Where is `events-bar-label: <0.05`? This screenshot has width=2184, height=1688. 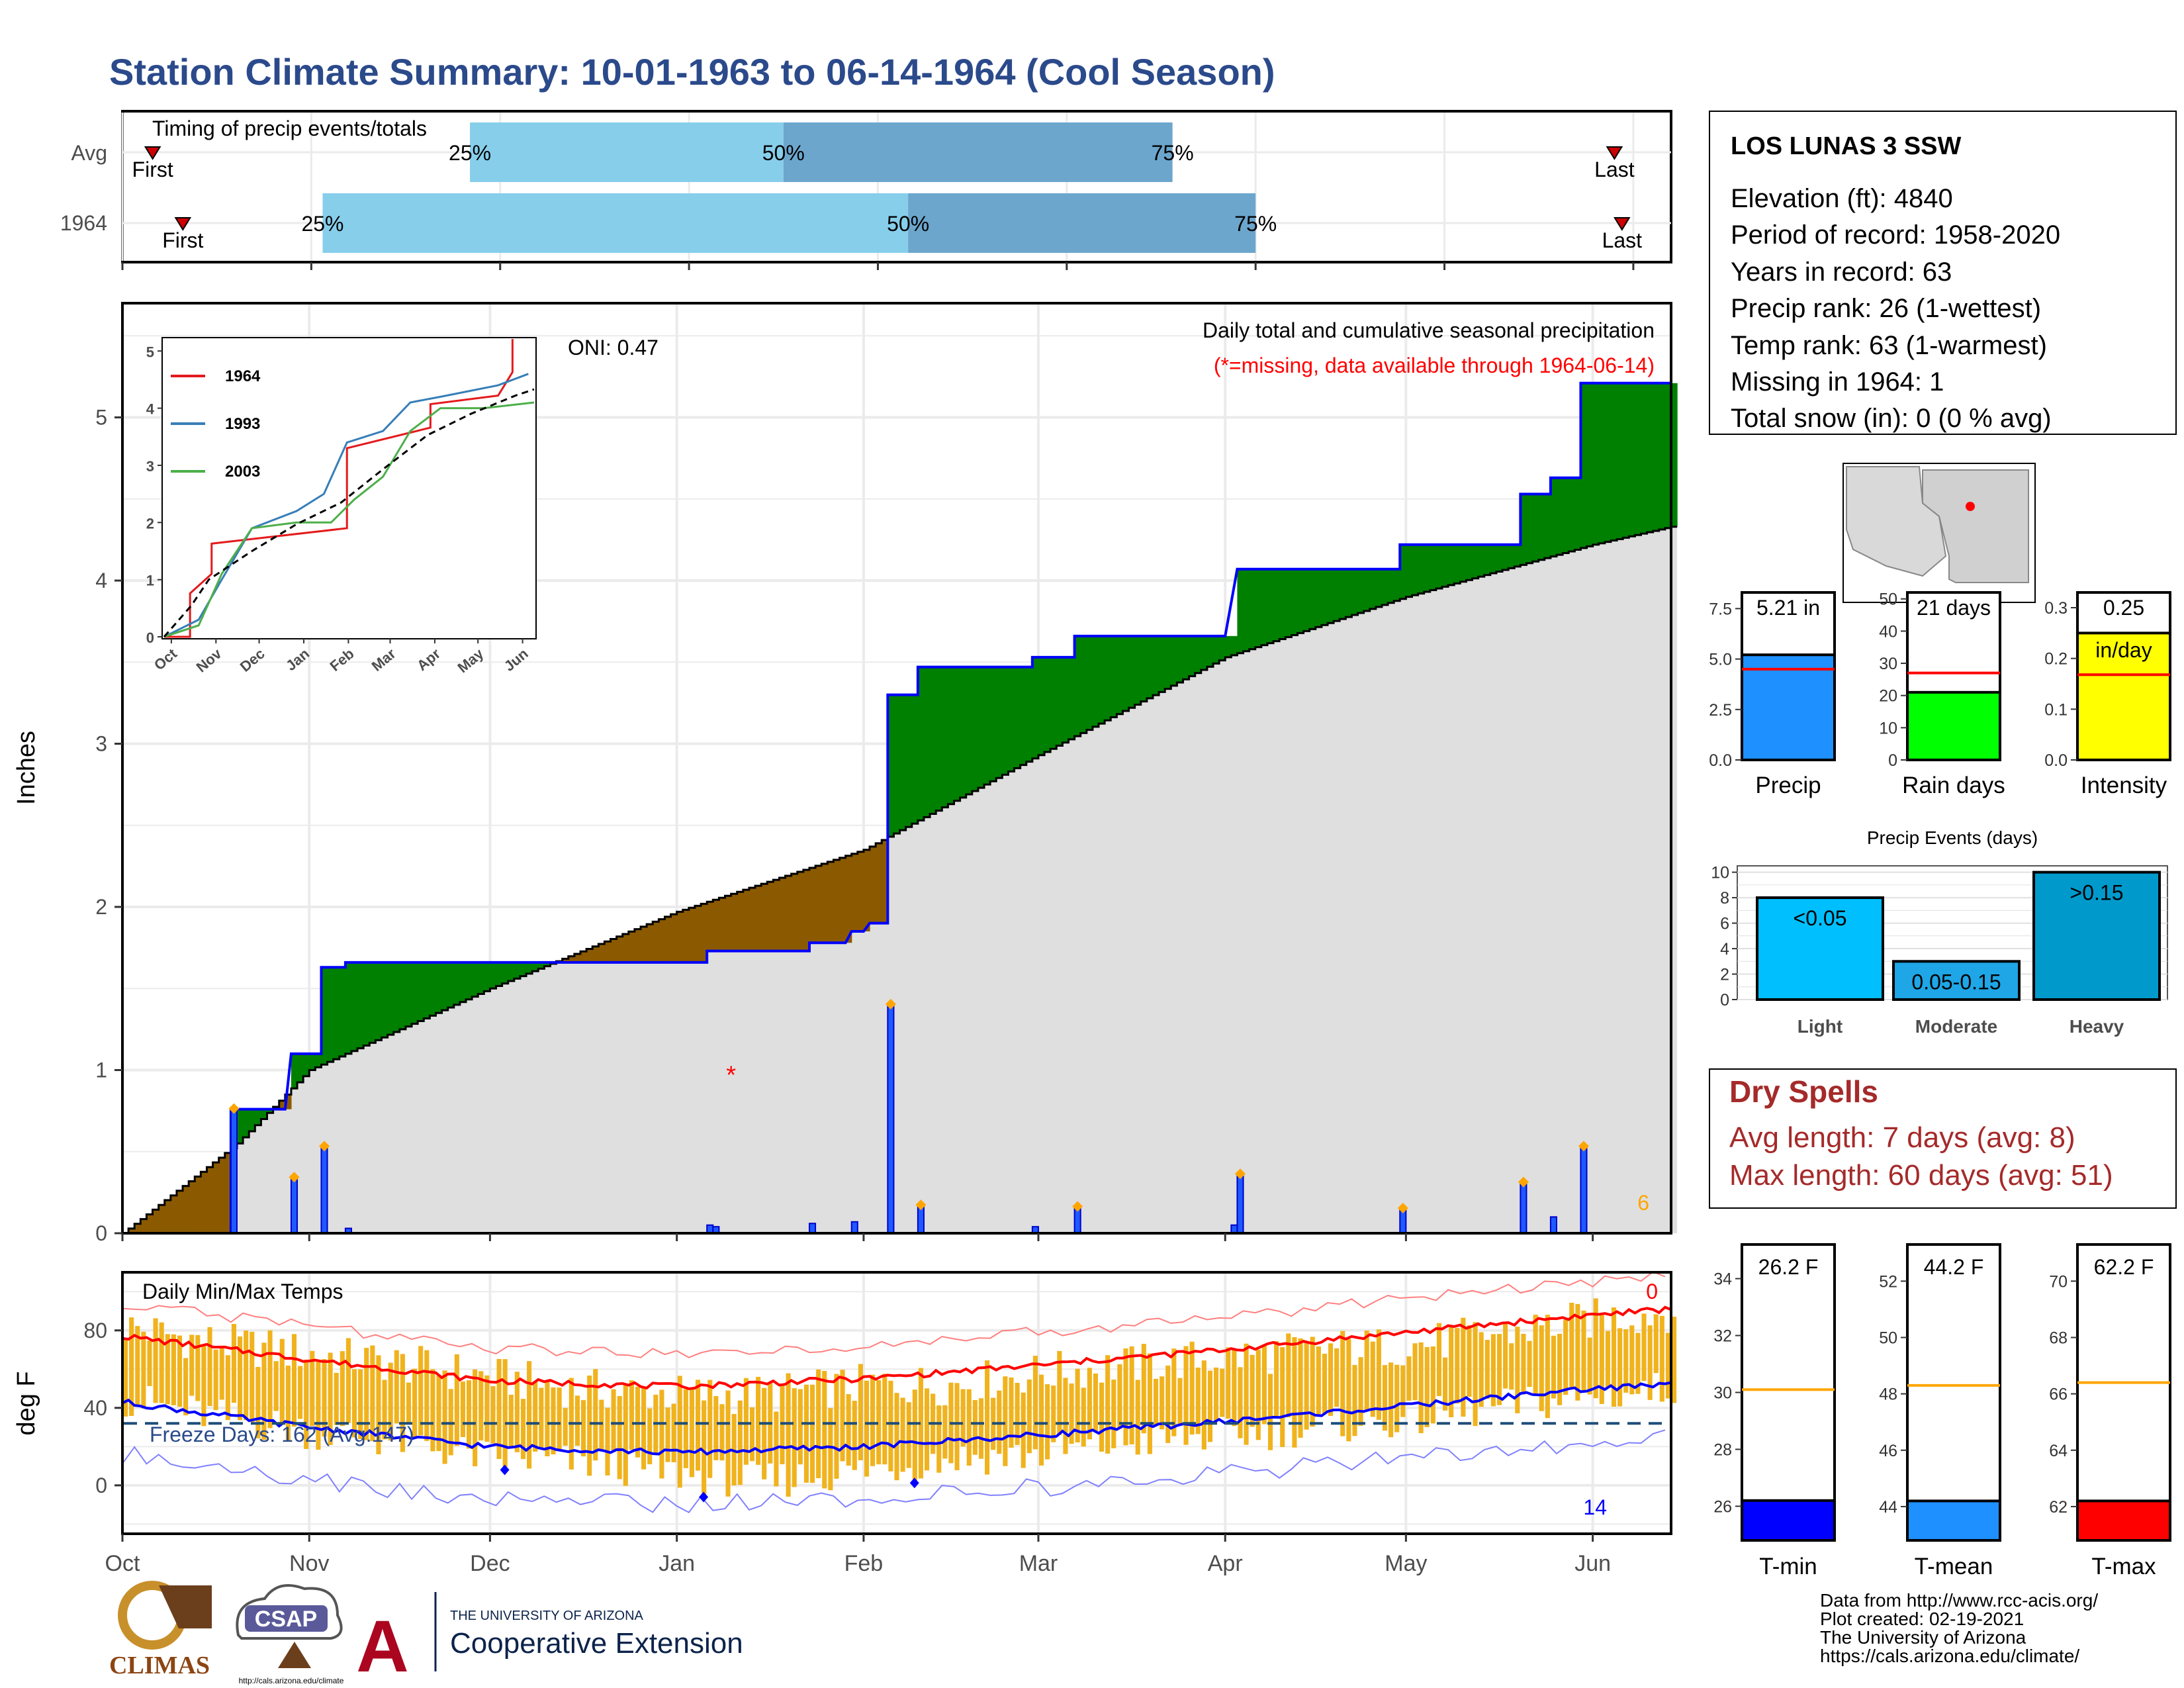 events-bar-label: <0.05 is located at coordinates (1820, 918).